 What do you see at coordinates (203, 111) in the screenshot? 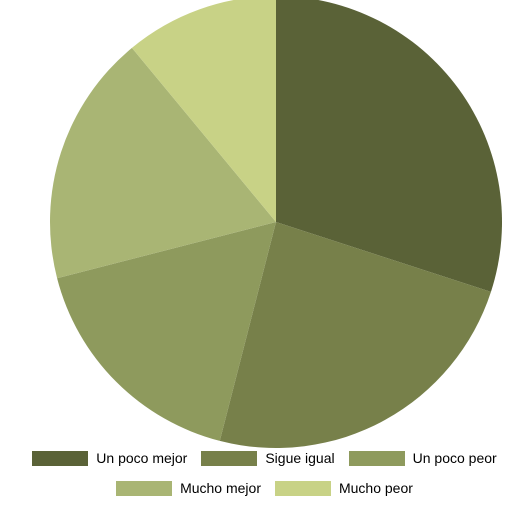
I see `pie-slice-mucho-peor` at bounding box center [203, 111].